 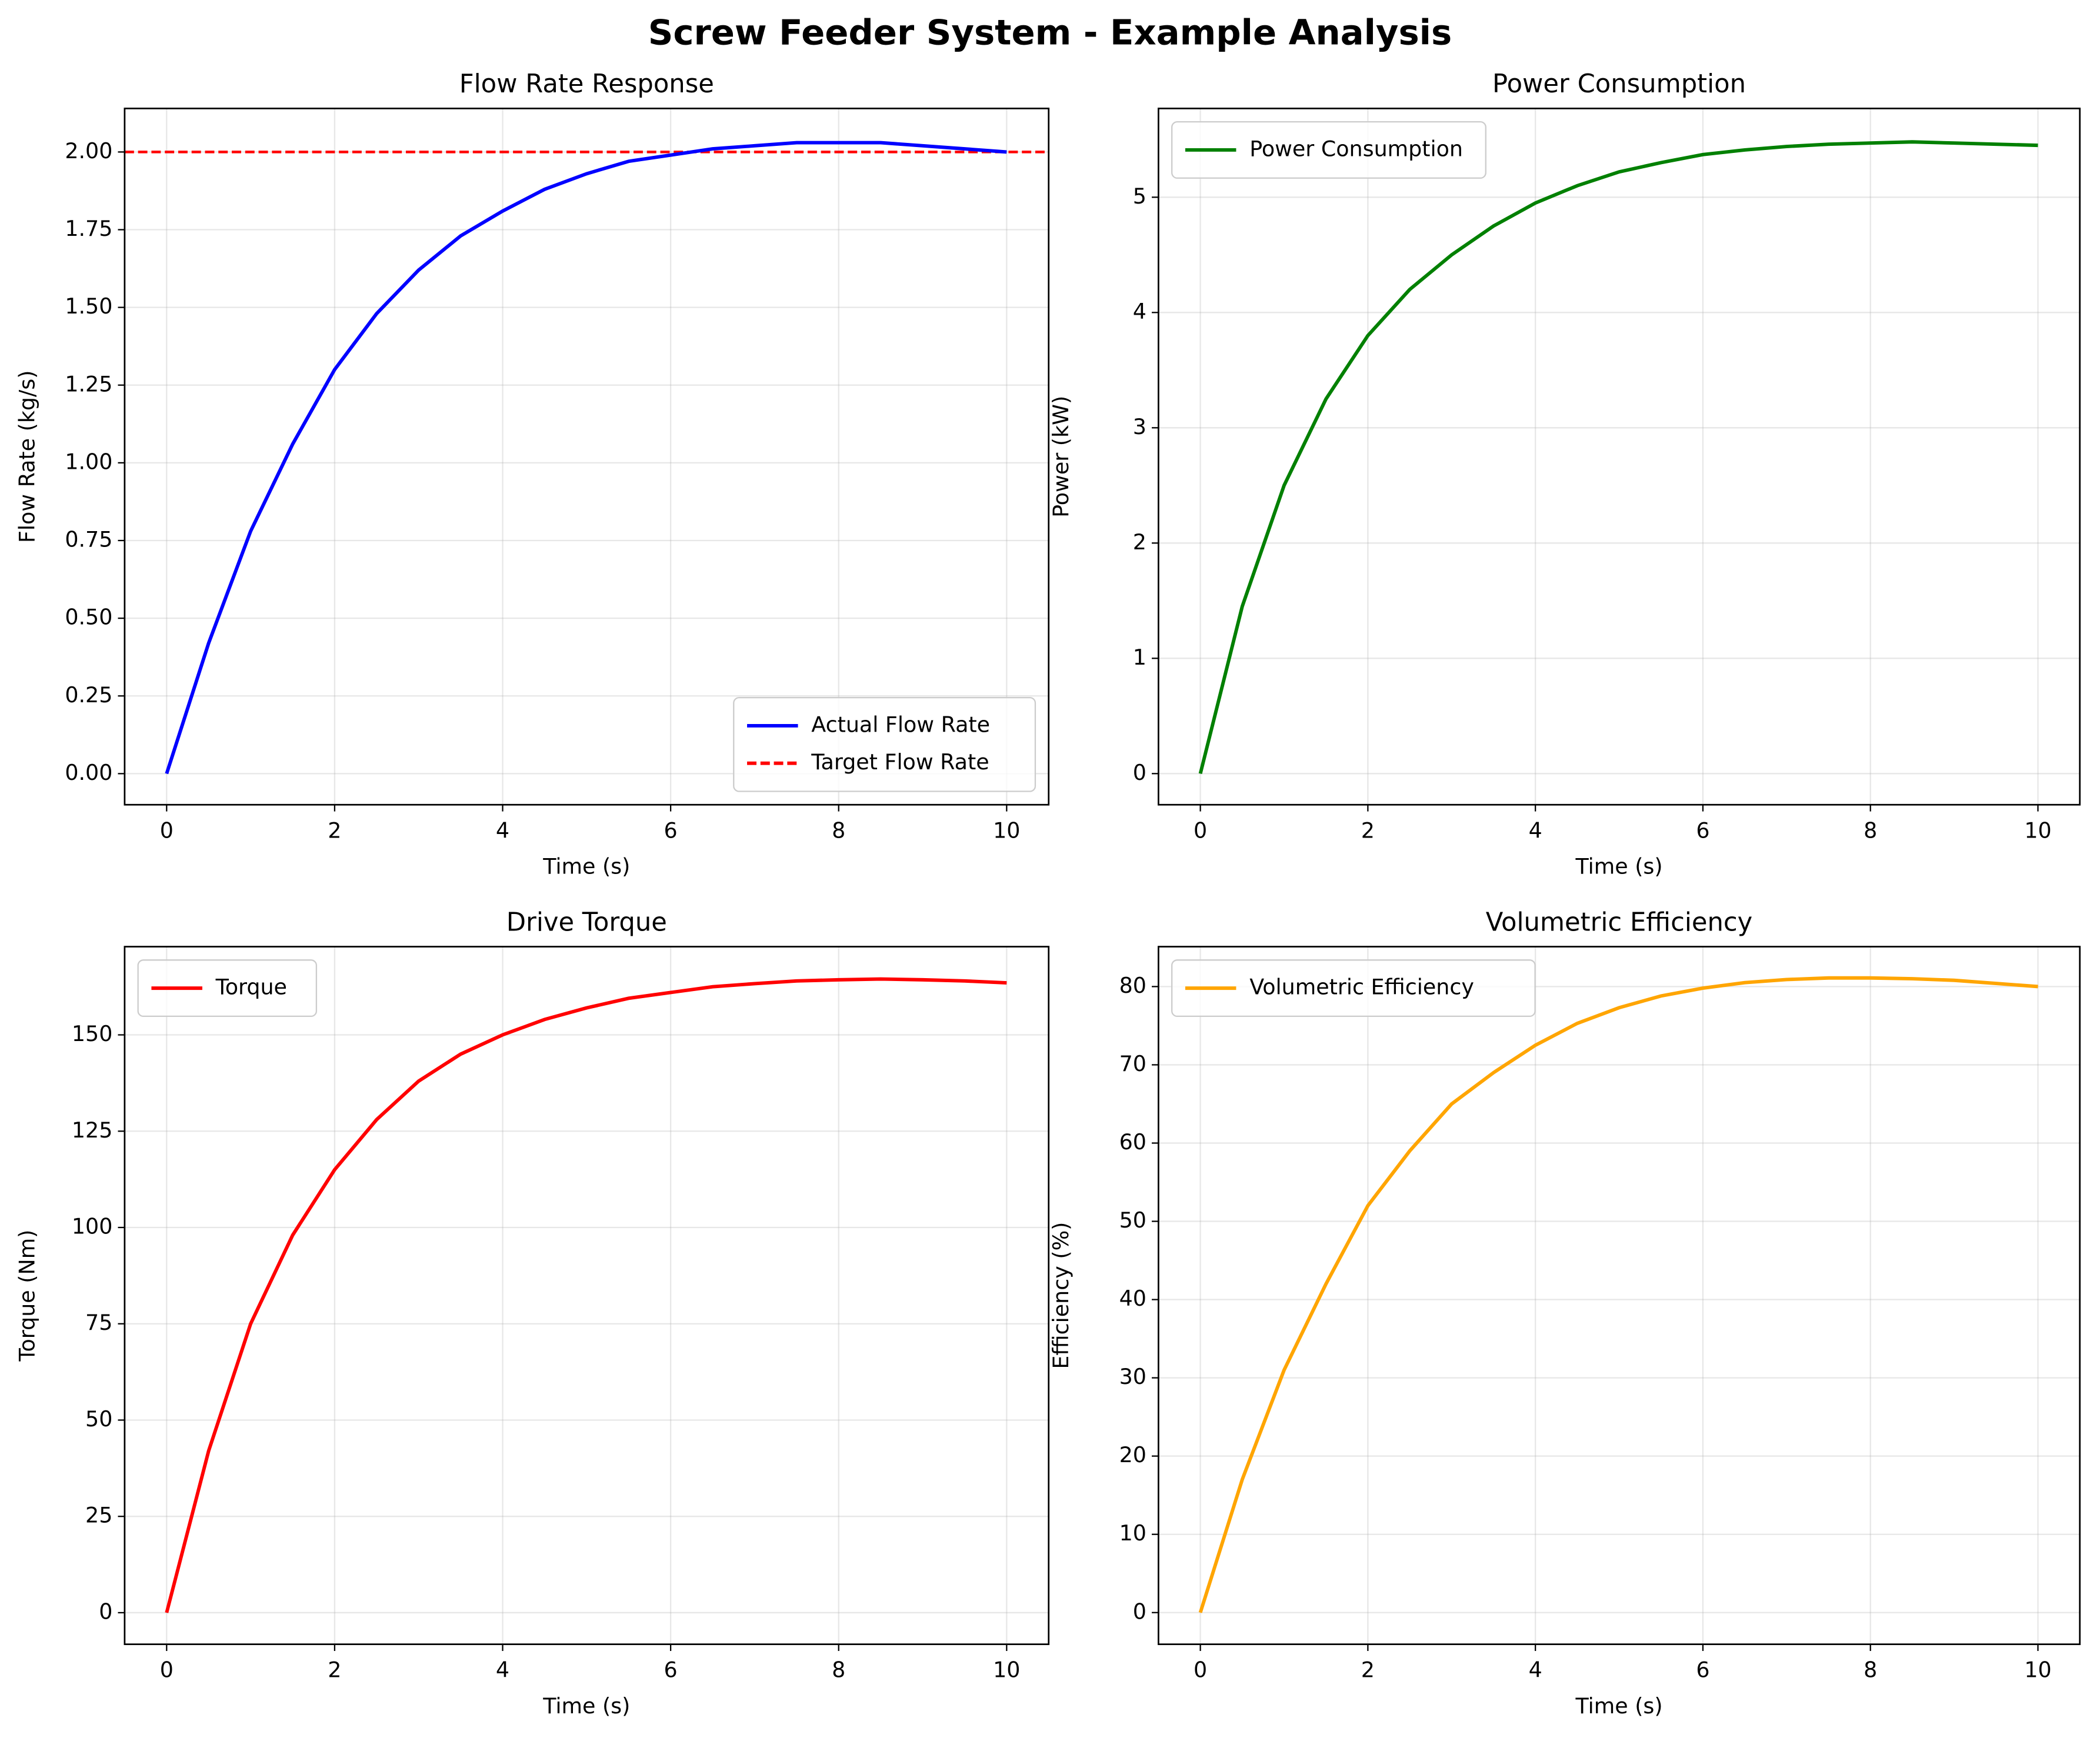 What do you see at coordinates (586, 922) in the screenshot?
I see `subplot-title: Drive Torque` at bounding box center [586, 922].